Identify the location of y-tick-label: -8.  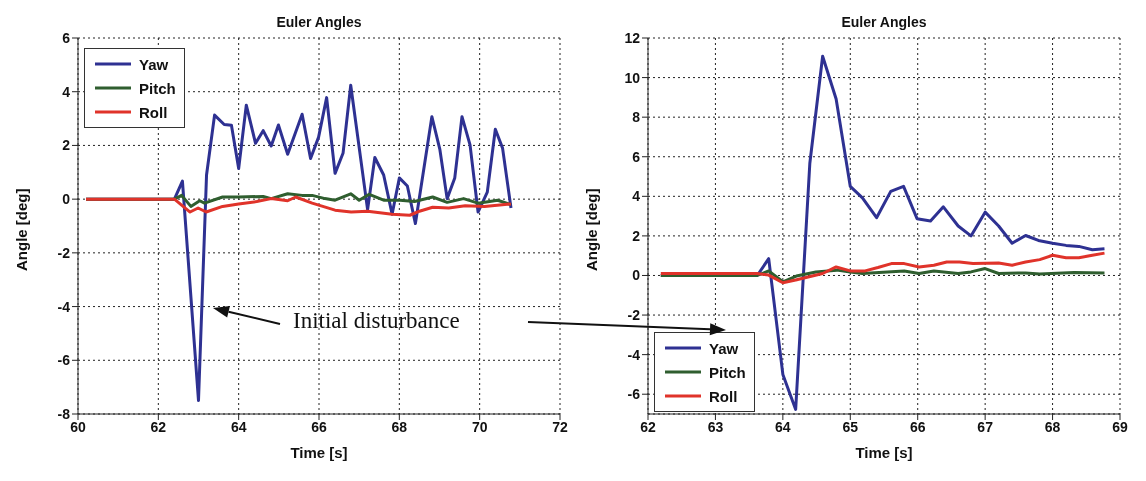
(64, 413).